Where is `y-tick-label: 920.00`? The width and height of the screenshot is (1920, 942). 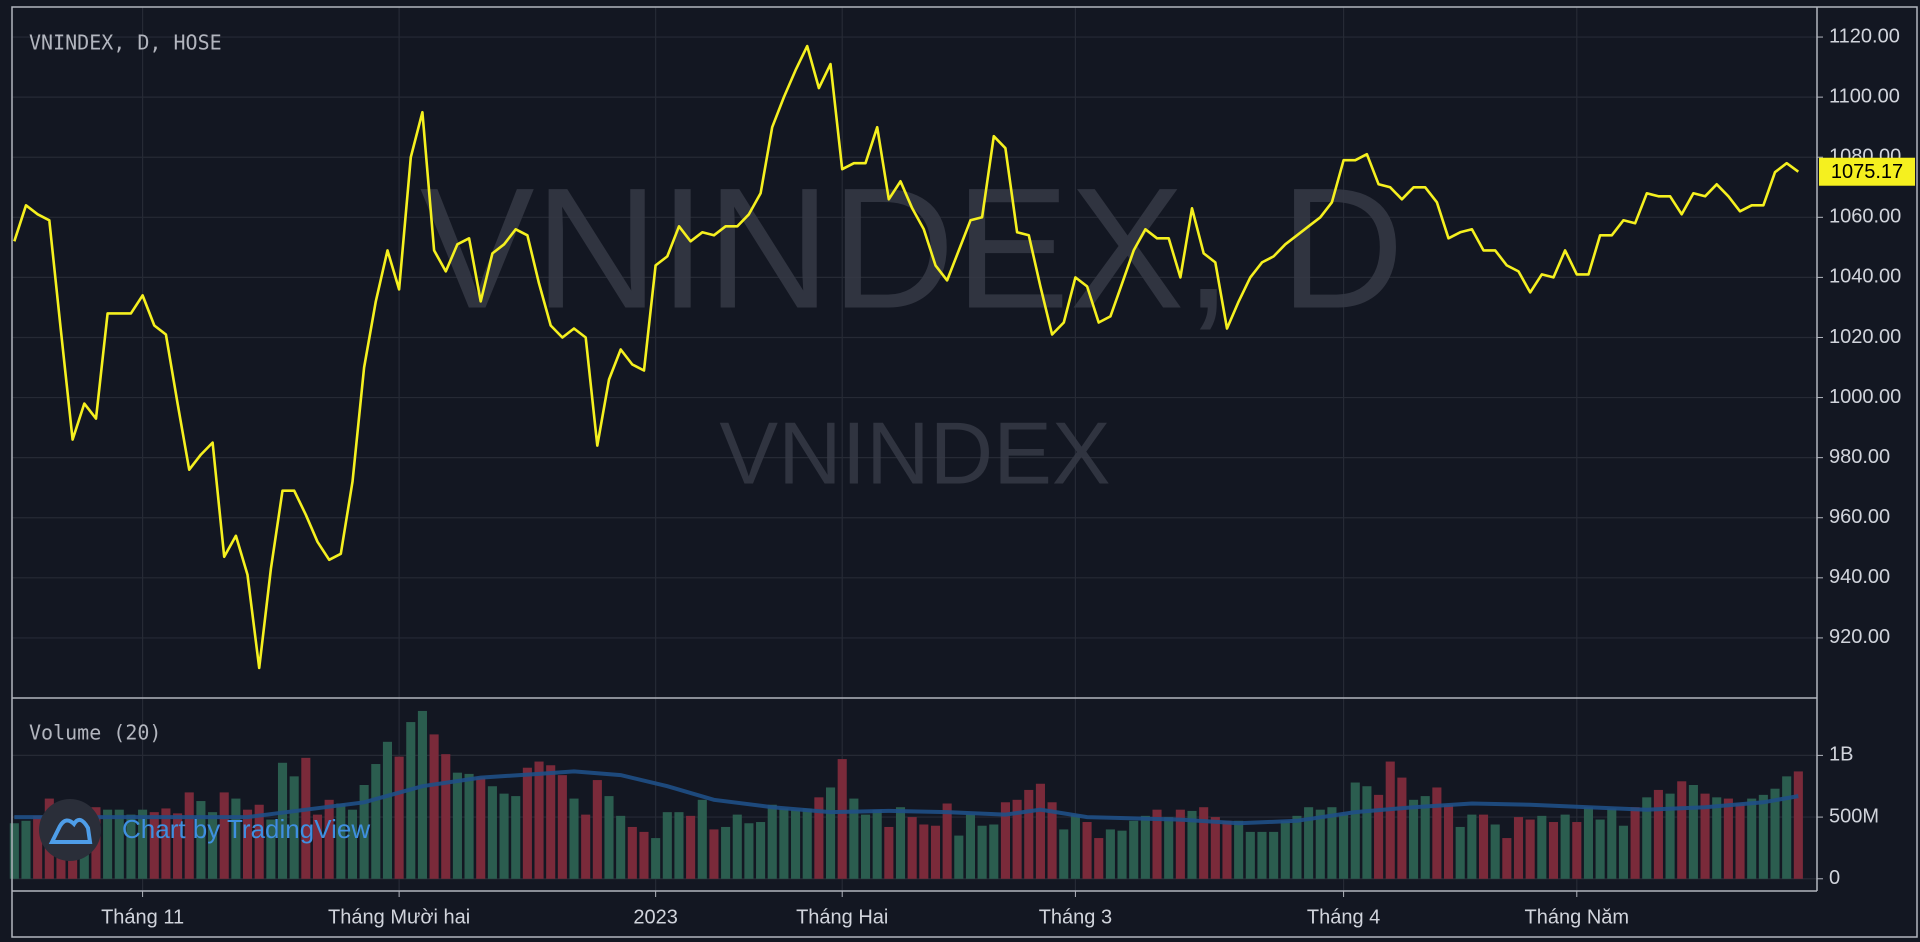
y-tick-label: 920.00 is located at coordinates (1859, 637).